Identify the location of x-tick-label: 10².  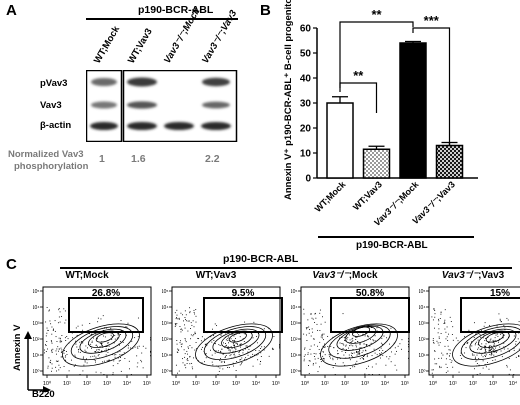
(345, 384).